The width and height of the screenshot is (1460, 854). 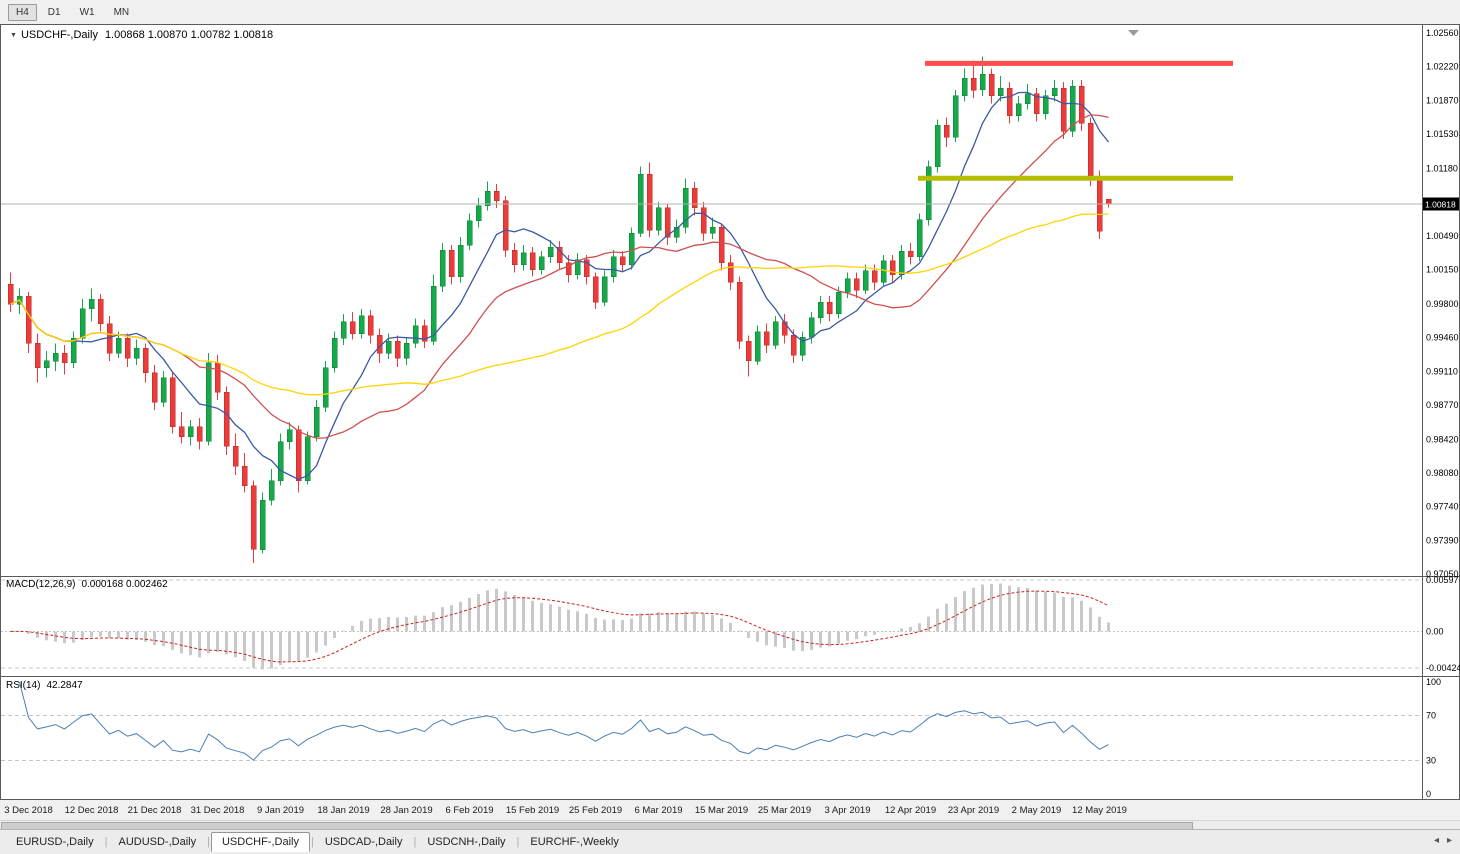 I want to click on timeframe-toolbar: H4 D1 W1 MN, so click(x=730, y=12).